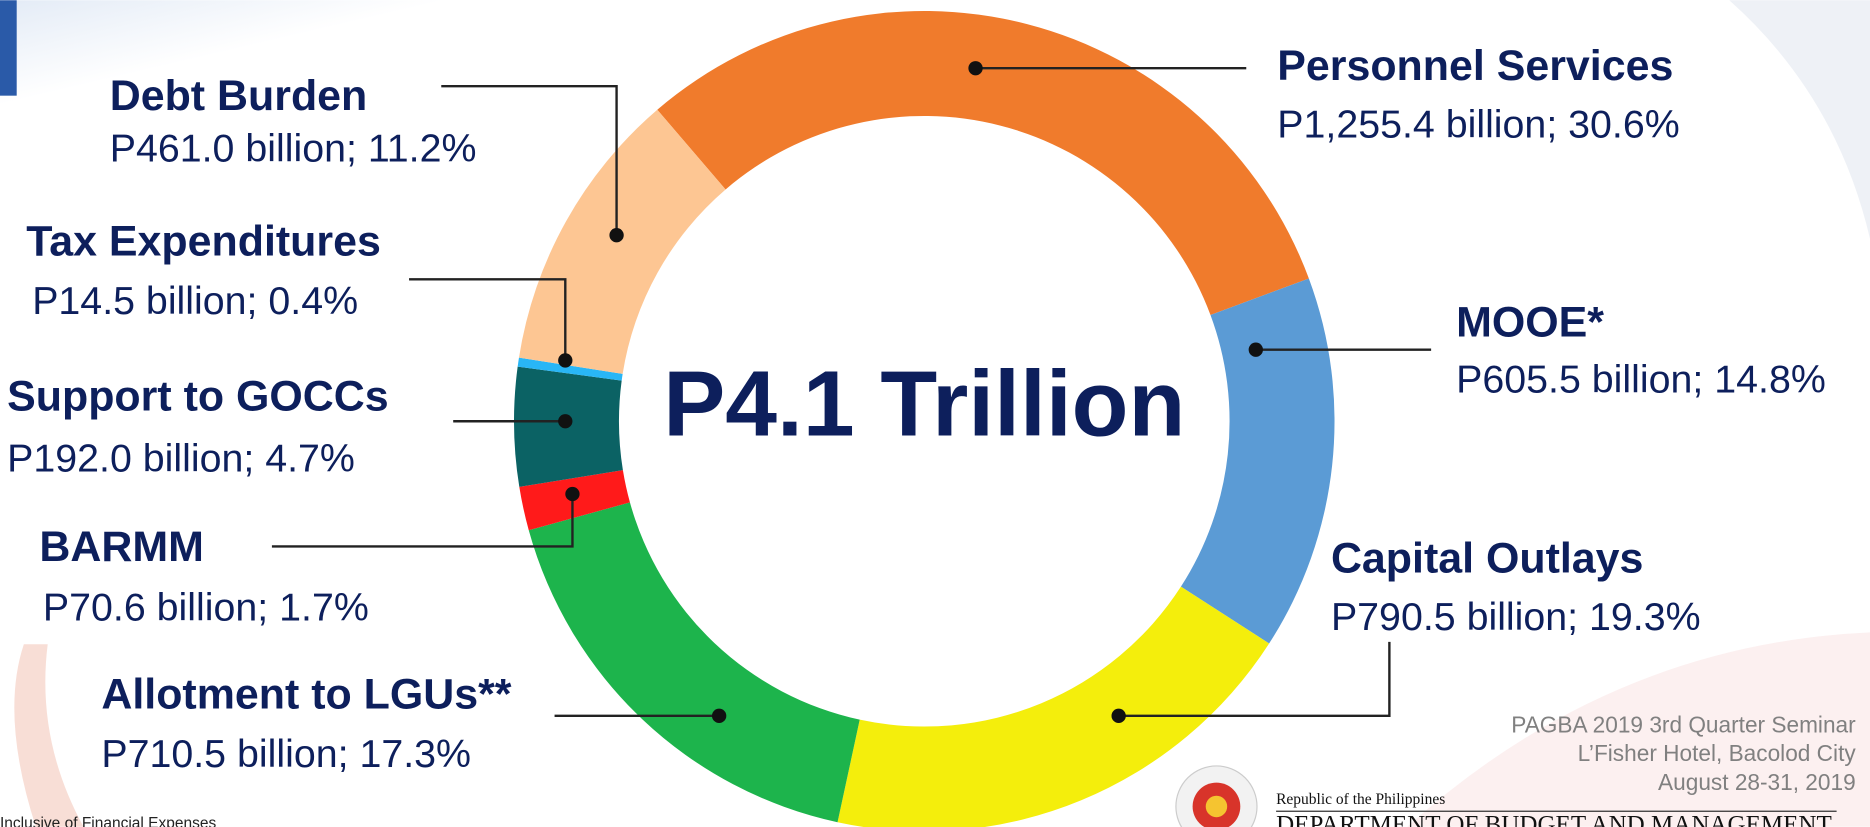 The height and width of the screenshot is (827, 1870). What do you see at coordinates (8, 48) in the screenshot?
I see `corner-band` at bounding box center [8, 48].